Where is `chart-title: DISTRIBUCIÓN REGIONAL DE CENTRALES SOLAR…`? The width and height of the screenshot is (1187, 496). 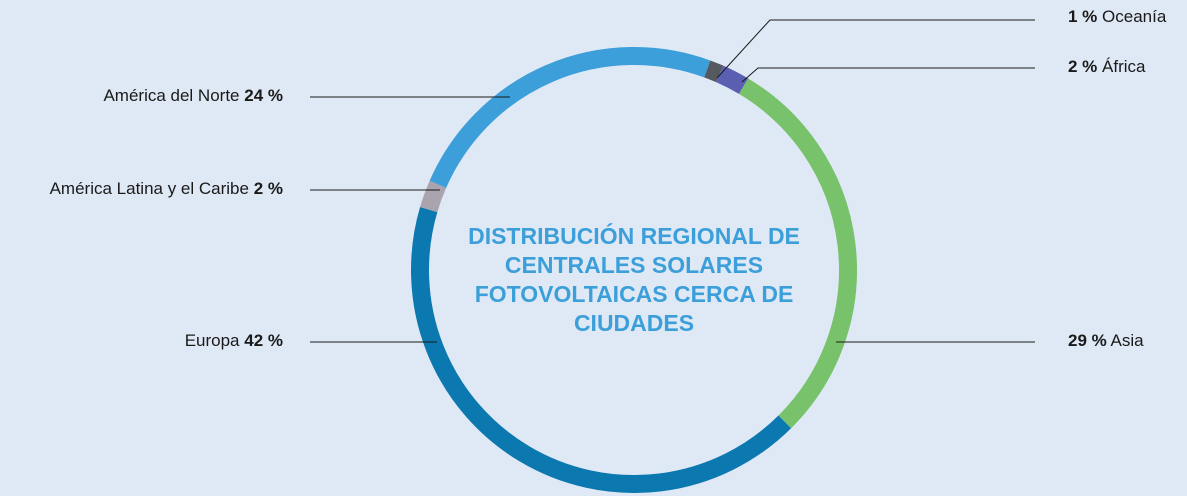
chart-title: DISTRIBUCIÓN REGIONAL DE CENTRALES SOLAR… is located at coordinates (634, 279).